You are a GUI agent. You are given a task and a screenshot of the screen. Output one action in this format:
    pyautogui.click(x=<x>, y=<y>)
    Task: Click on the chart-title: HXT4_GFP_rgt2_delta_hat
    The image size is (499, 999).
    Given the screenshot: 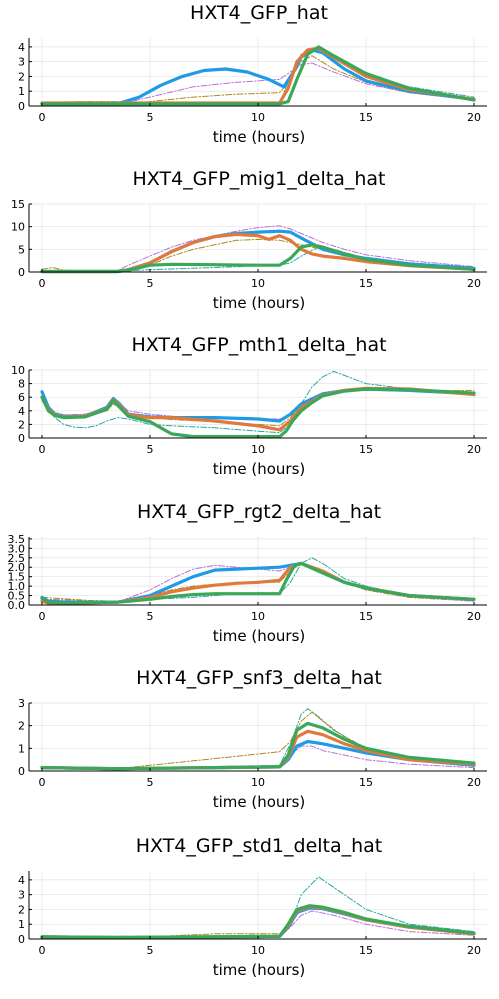 What is the action you would take?
    pyautogui.click(x=259, y=512)
    